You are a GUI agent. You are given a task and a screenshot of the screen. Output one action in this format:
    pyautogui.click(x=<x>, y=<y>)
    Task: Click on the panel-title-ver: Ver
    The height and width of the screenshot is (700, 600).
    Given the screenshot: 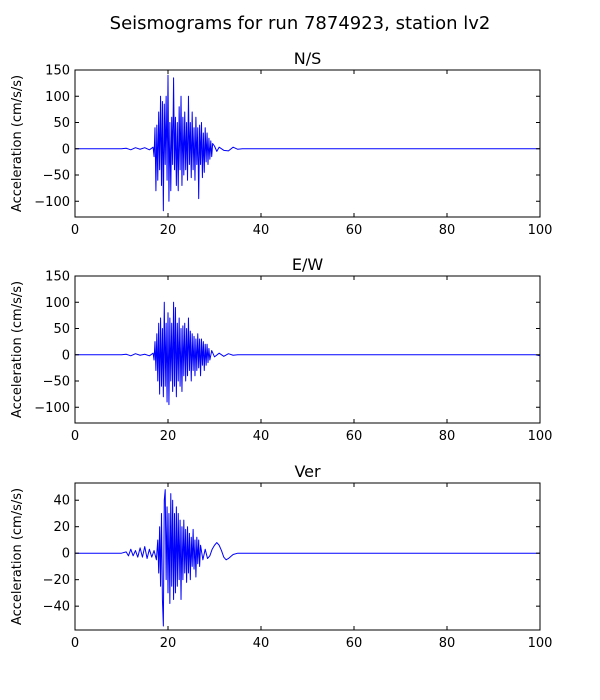 What is the action you would take?
    pyautogui.click(x=307, y=471)
    